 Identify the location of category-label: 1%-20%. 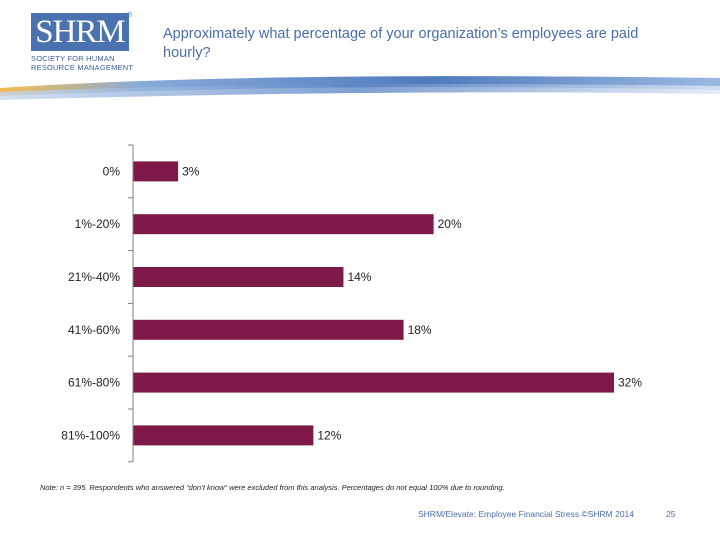
(98, 224).